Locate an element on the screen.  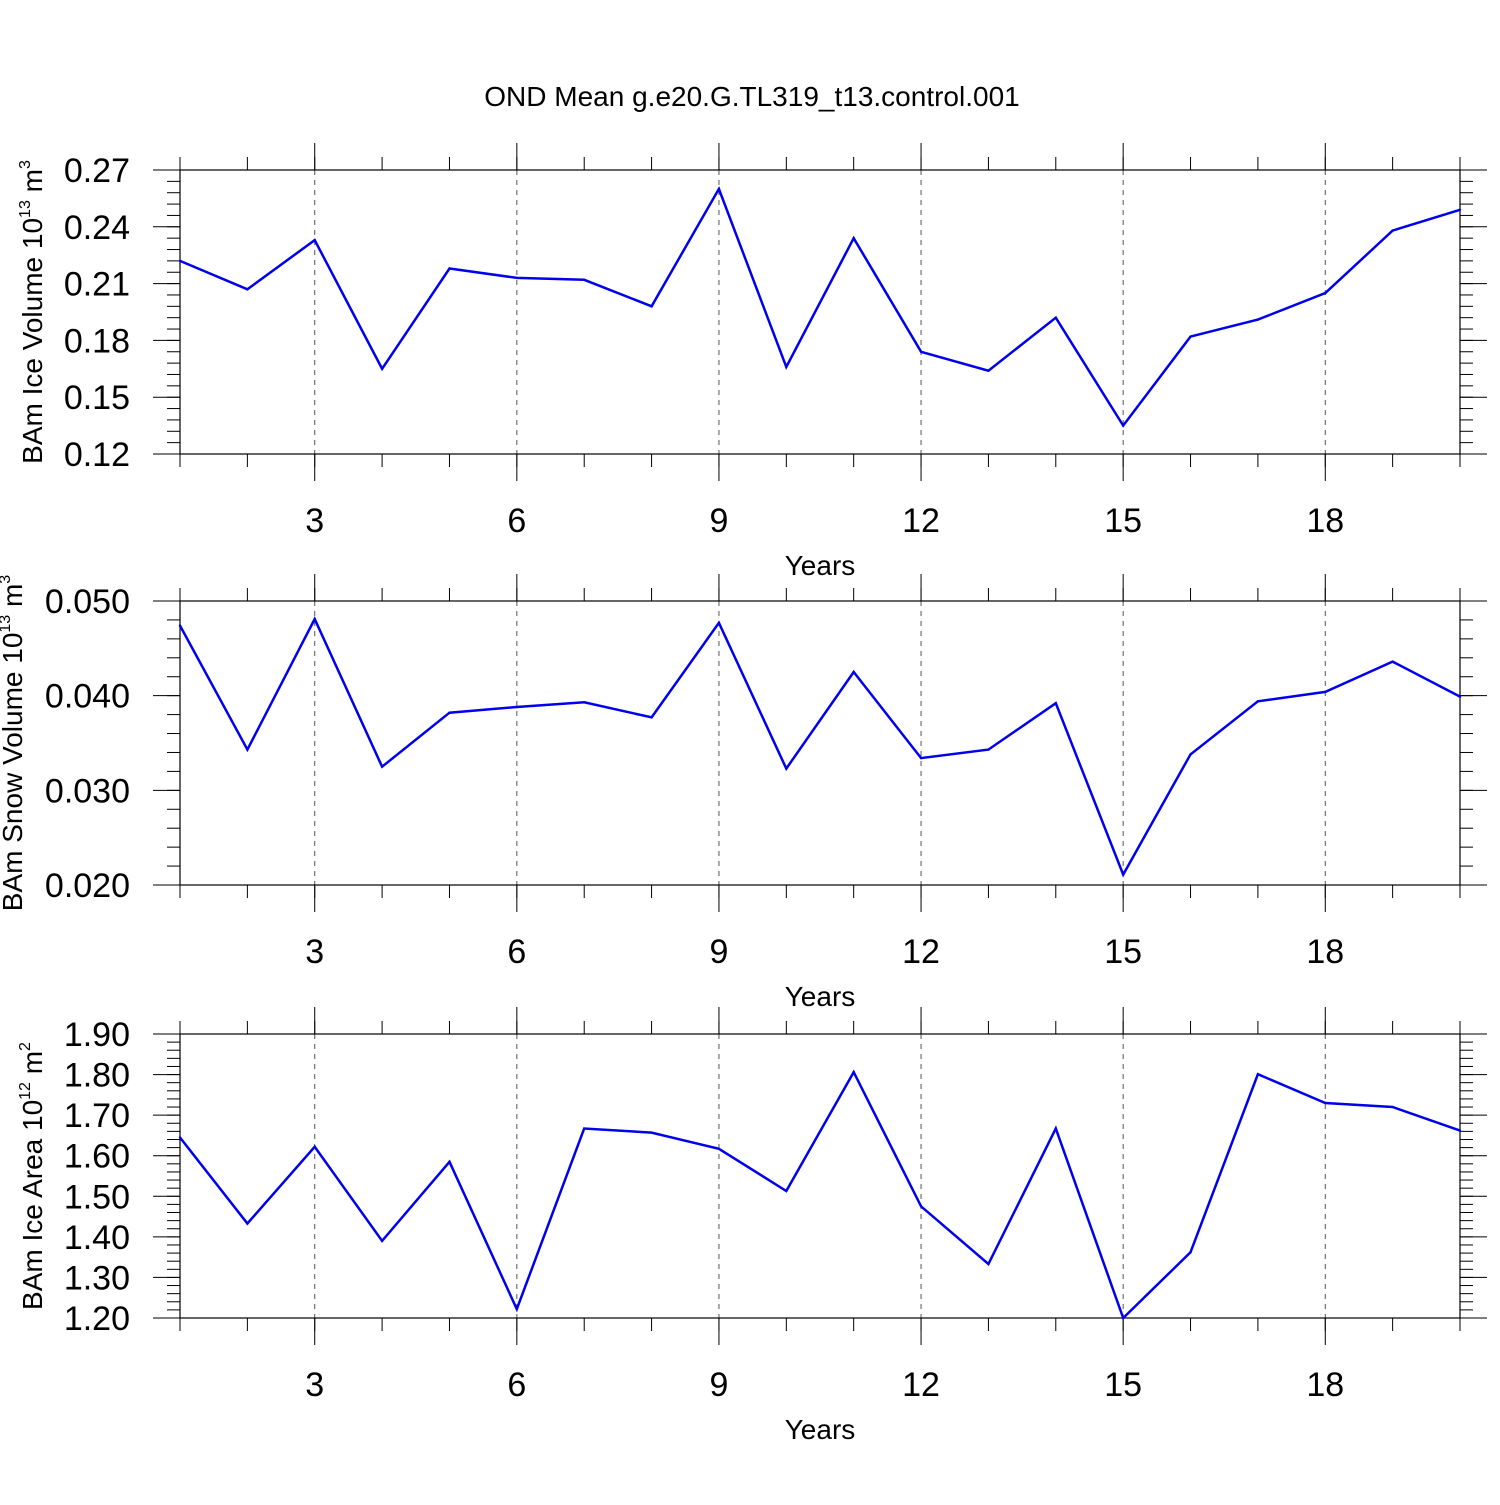
y-tick-label: 0.020 is located at coordinates (87, 886).